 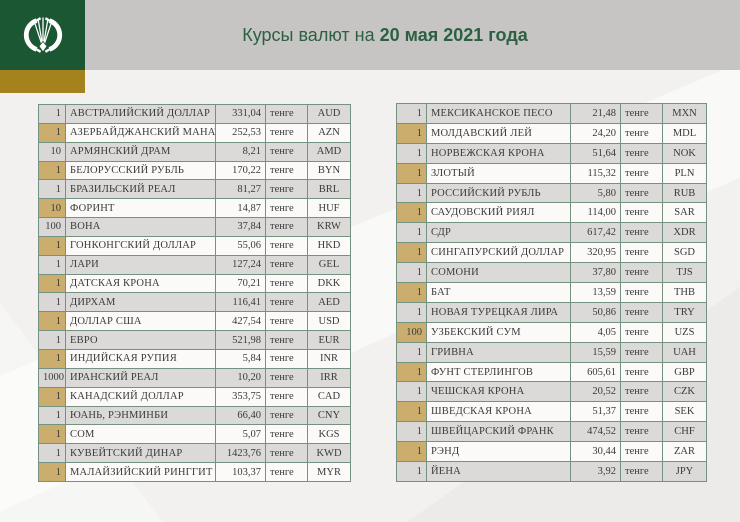 What do you see at coordinates (240, 114) in the screenshot?
I see `rate-cell: 331,04` at bounding box center [240, 114].